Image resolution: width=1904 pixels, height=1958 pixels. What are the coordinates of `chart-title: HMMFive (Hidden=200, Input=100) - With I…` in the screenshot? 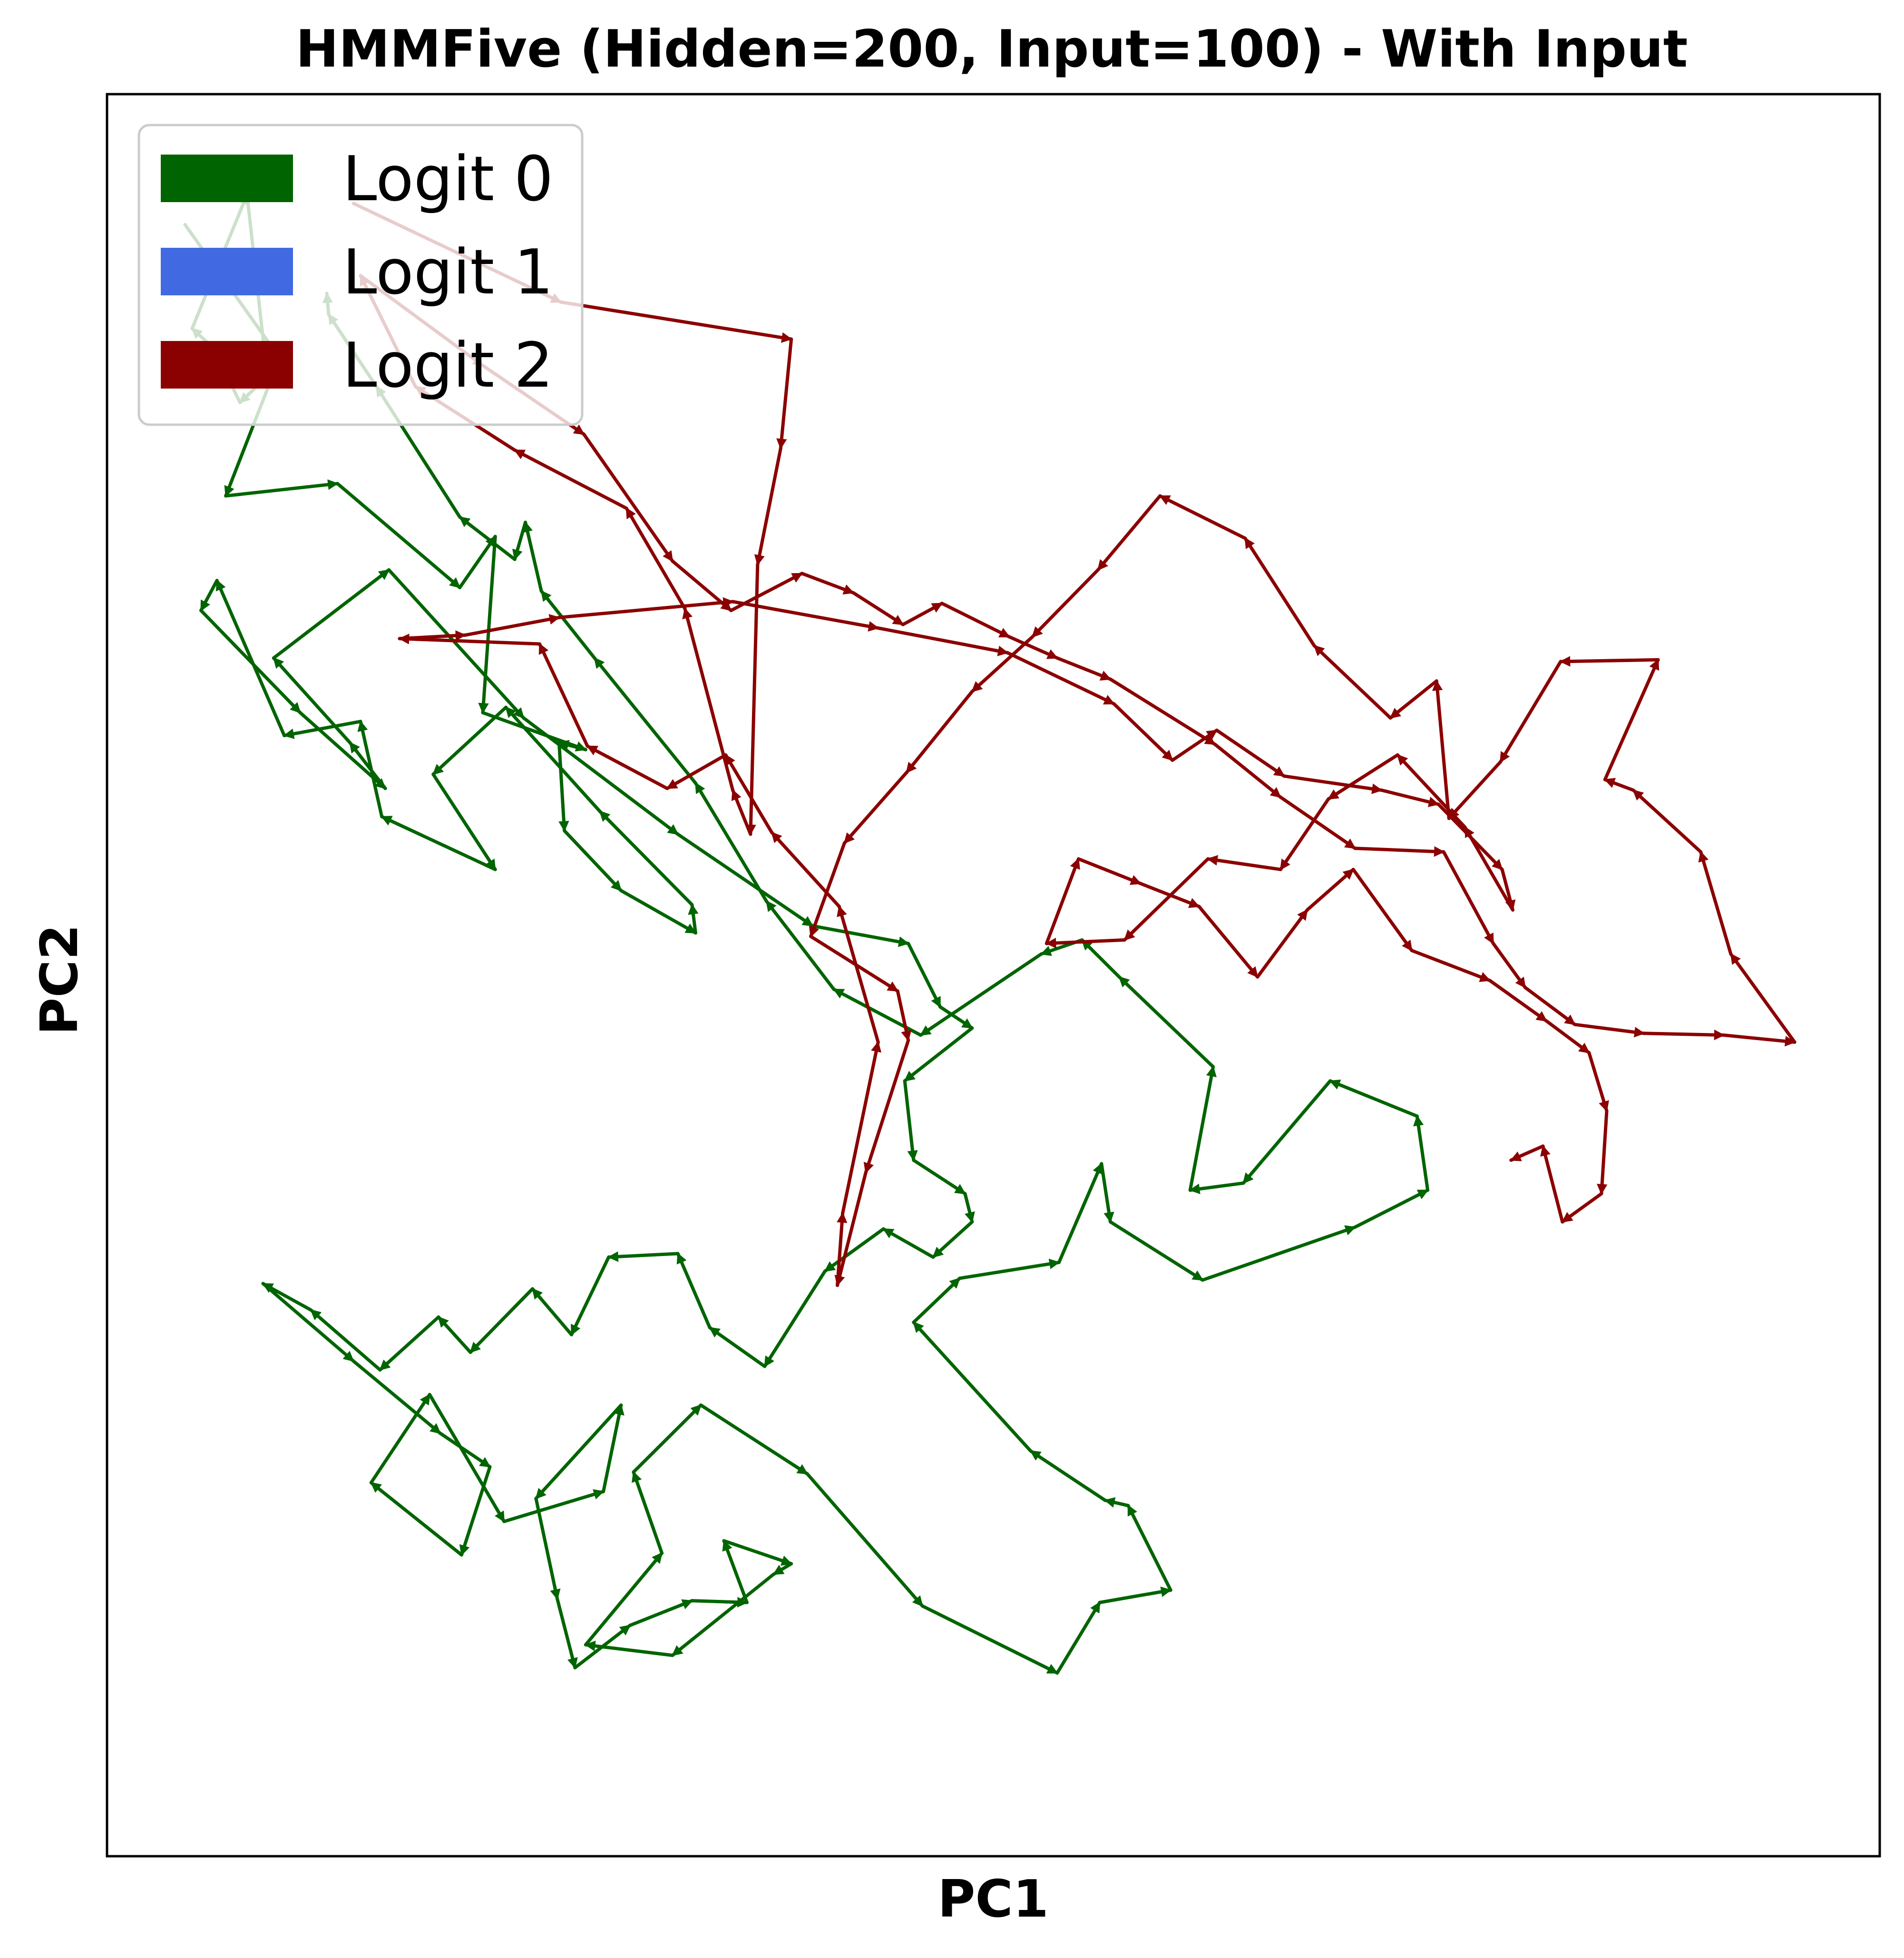 It's located at (992, 49).